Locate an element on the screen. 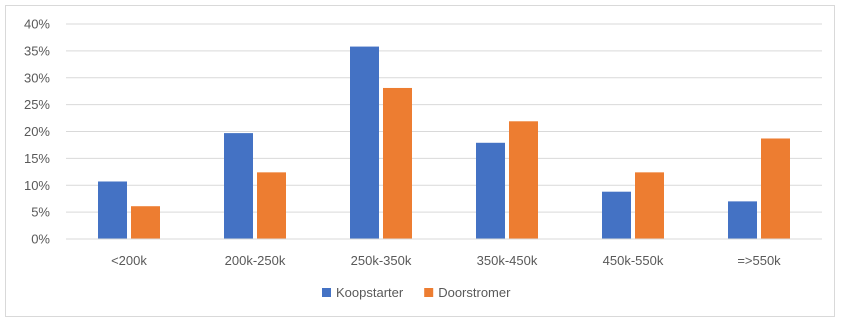  y-tick-label: 10% is located at coordinates (37, 185).